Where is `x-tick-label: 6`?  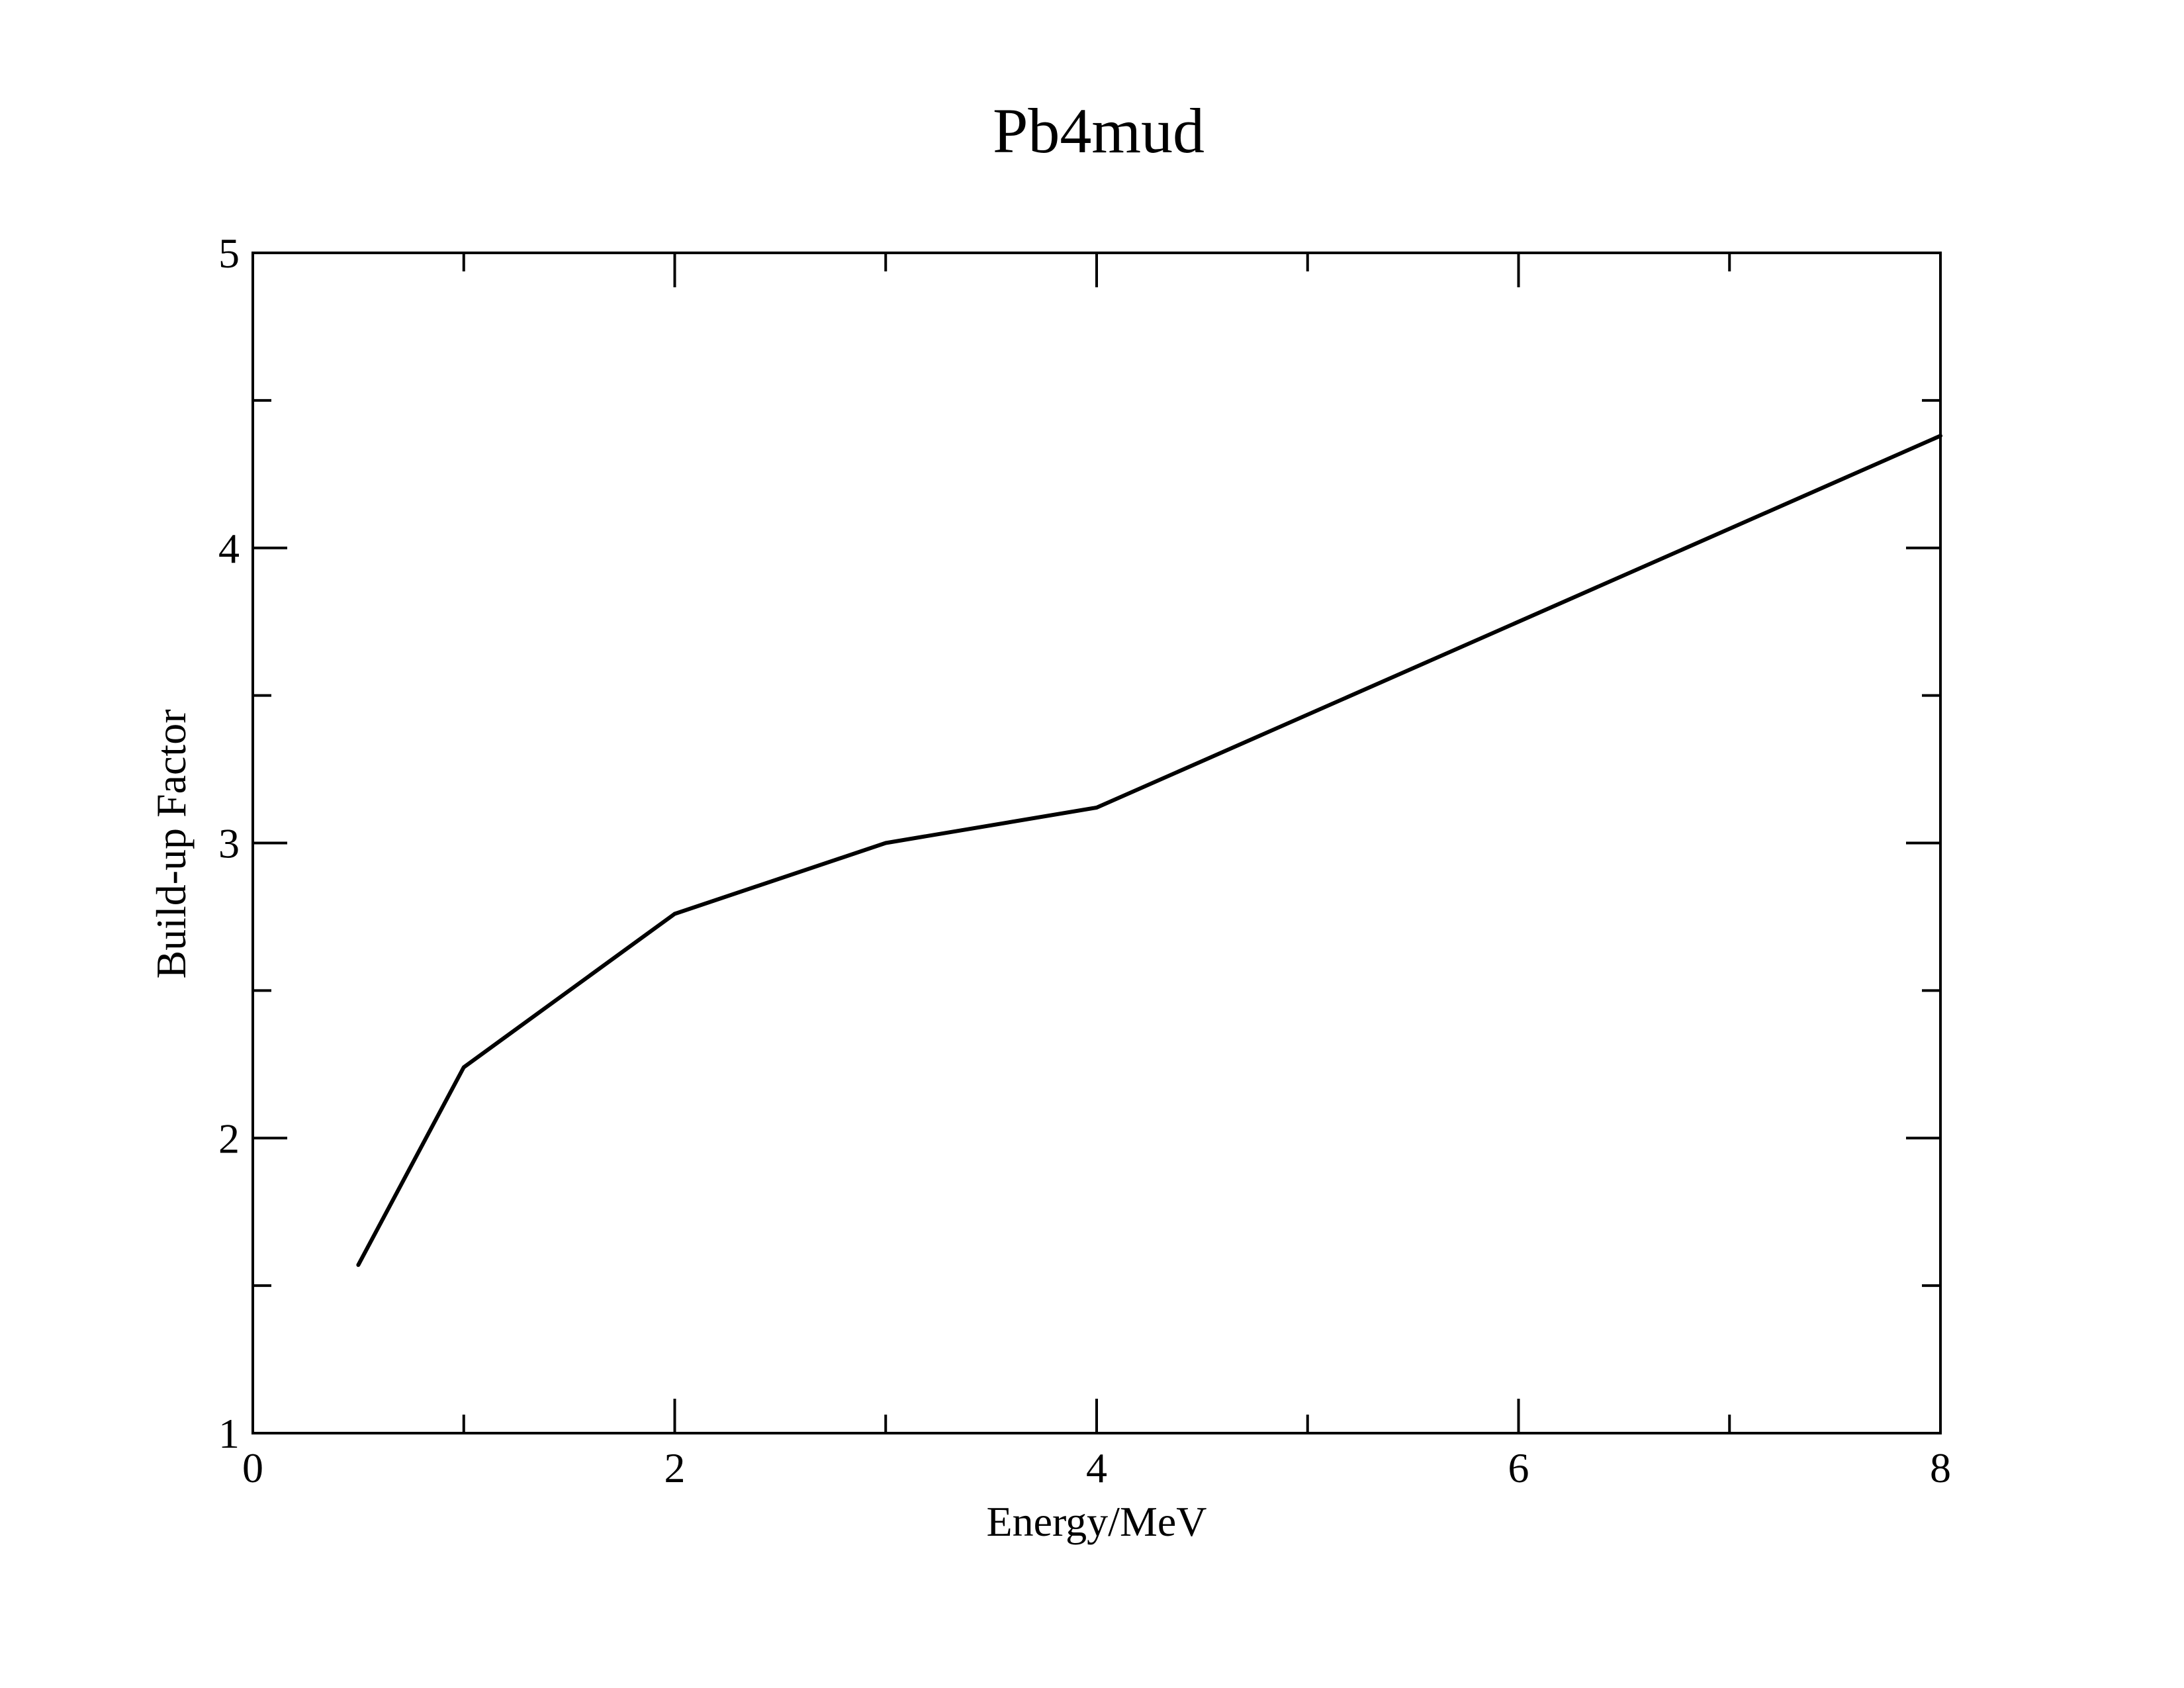
x-tick-label: 6 is located at coordinates (1518, 1467).